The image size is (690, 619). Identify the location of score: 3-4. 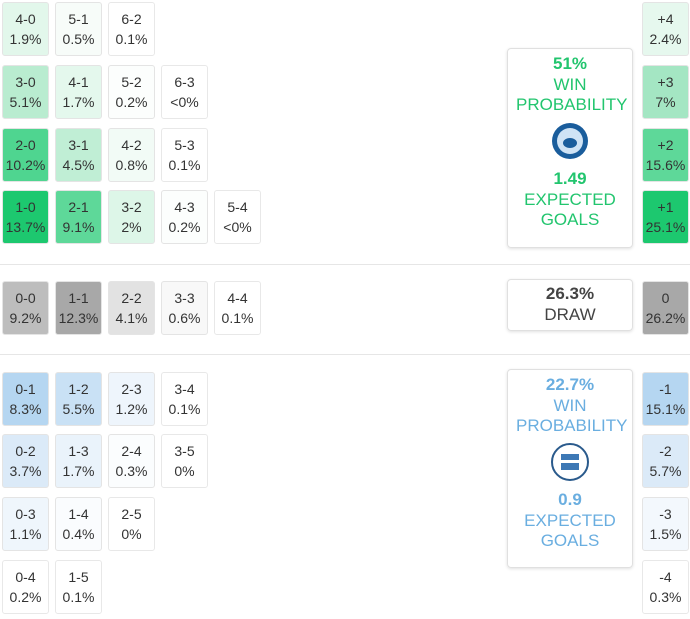
(184, 389).